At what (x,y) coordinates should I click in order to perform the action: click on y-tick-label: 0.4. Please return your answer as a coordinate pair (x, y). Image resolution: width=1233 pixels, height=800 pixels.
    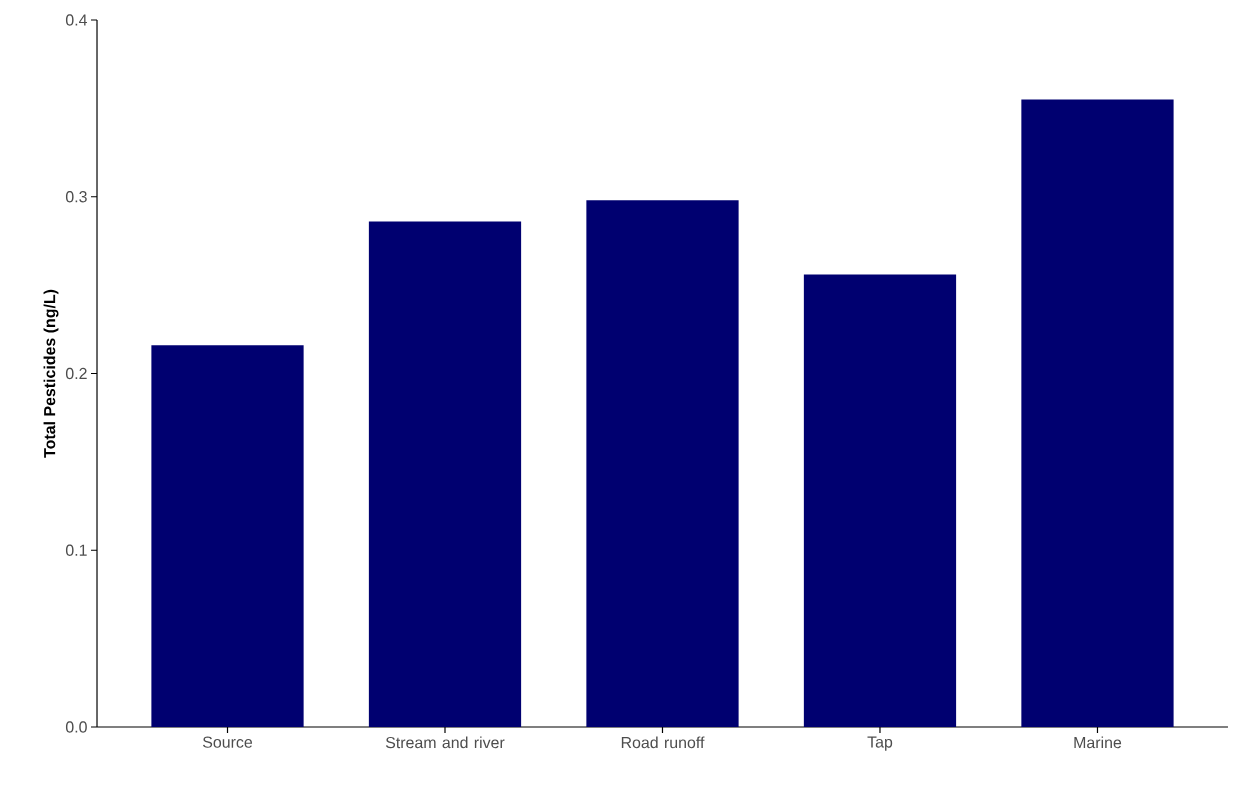
    Looking at the image, I should click on (76, 20).